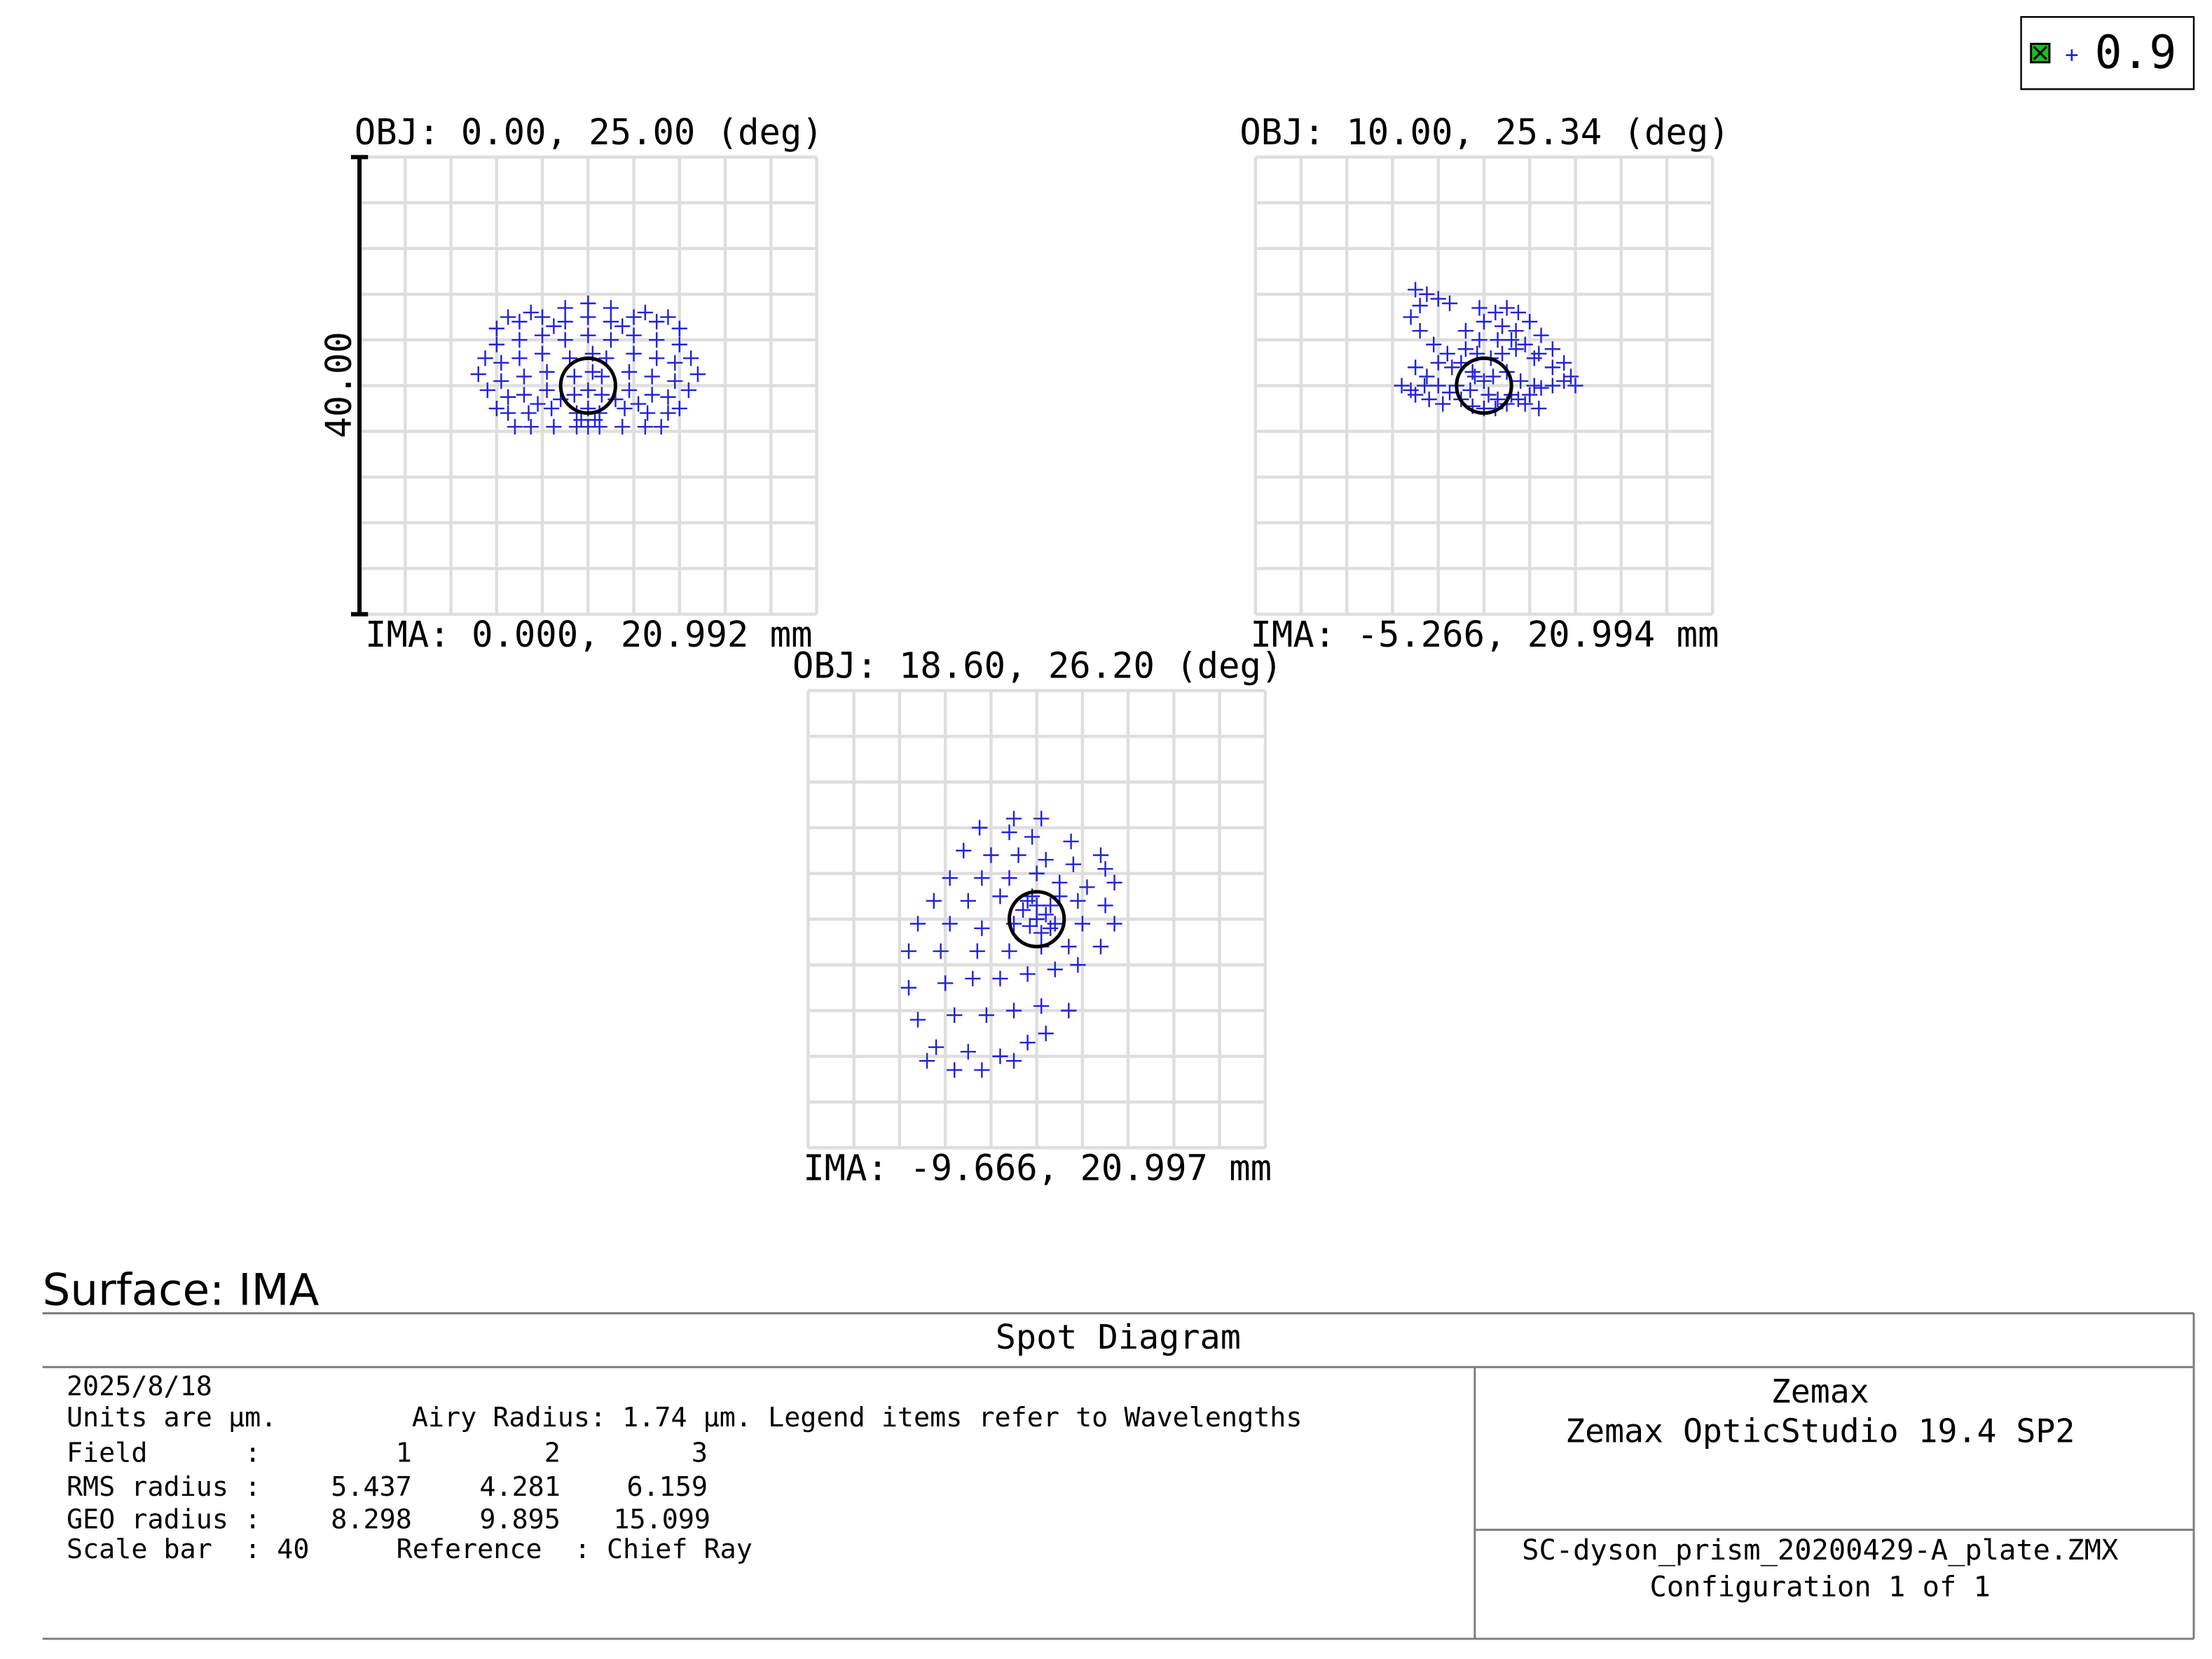  I want to click on geo-label: GEO radius :, so click(164, 1520).